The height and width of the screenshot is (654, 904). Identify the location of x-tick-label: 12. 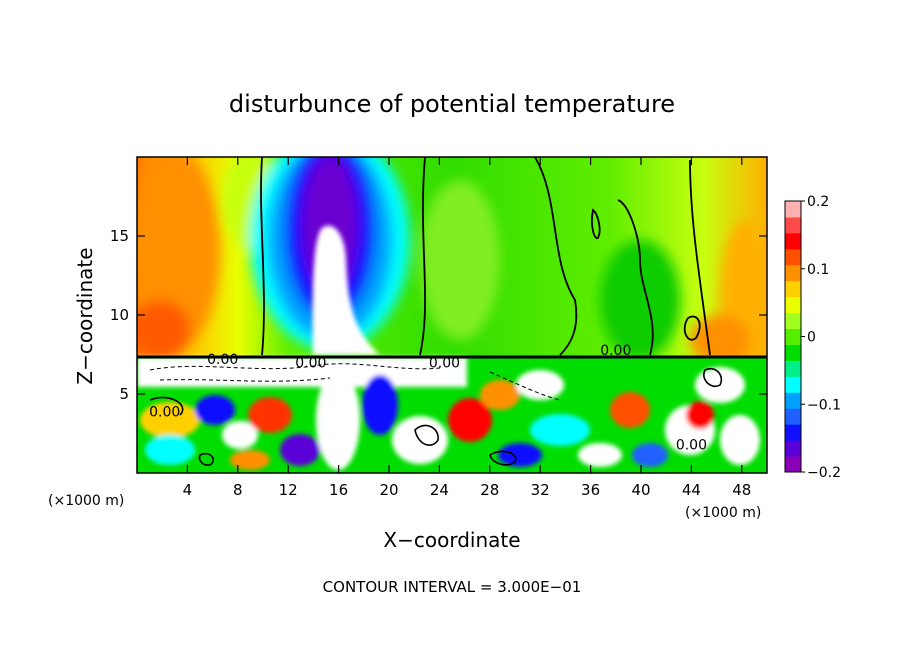
(288, 490).